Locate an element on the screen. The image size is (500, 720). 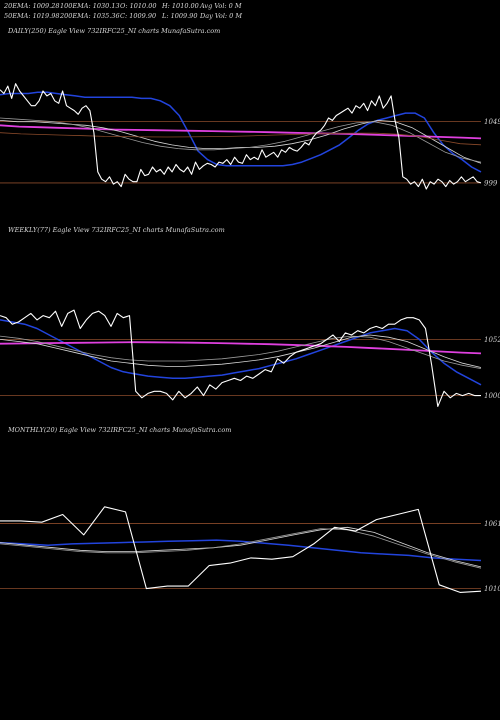
weekly-chart-panel: 1052 1000 is located at coordinates (250, 358).